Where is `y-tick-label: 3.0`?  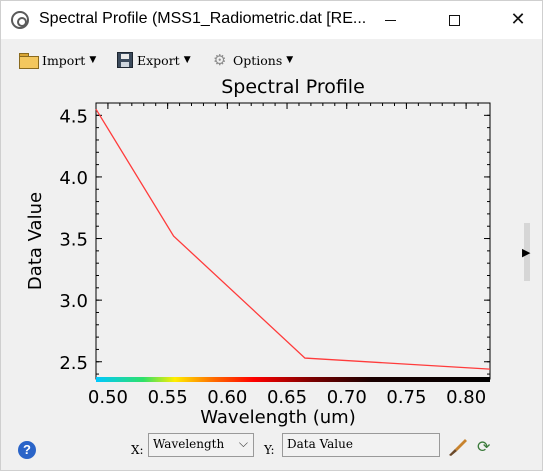
y-tick-label: 3.0 is located at coordinates (73, 301).